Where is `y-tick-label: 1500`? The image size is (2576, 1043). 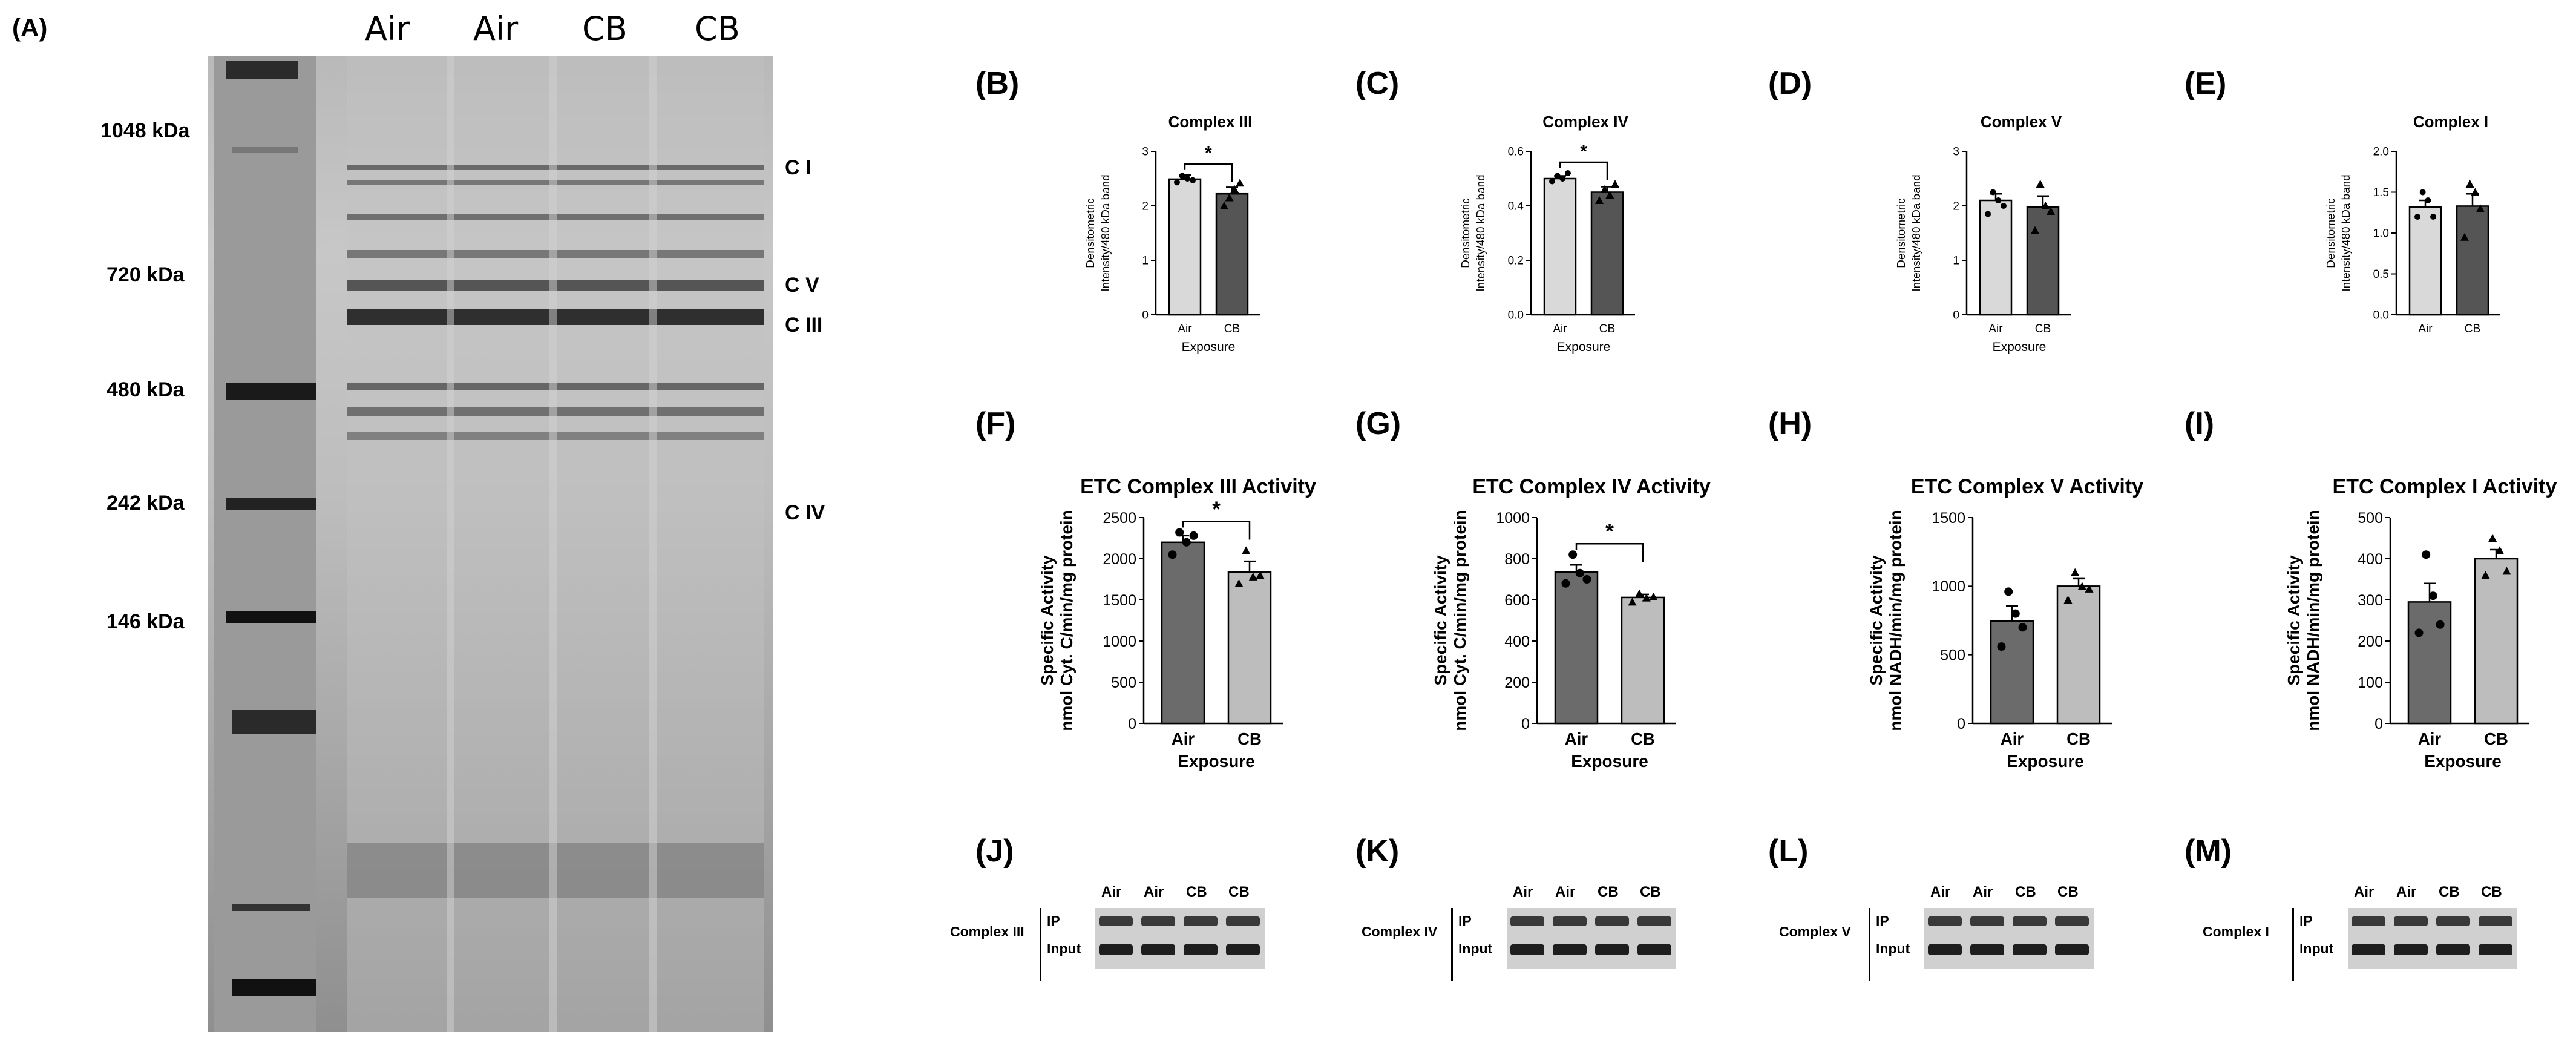
y-tick-label: 1500 is located at coordinates (1119, 600).